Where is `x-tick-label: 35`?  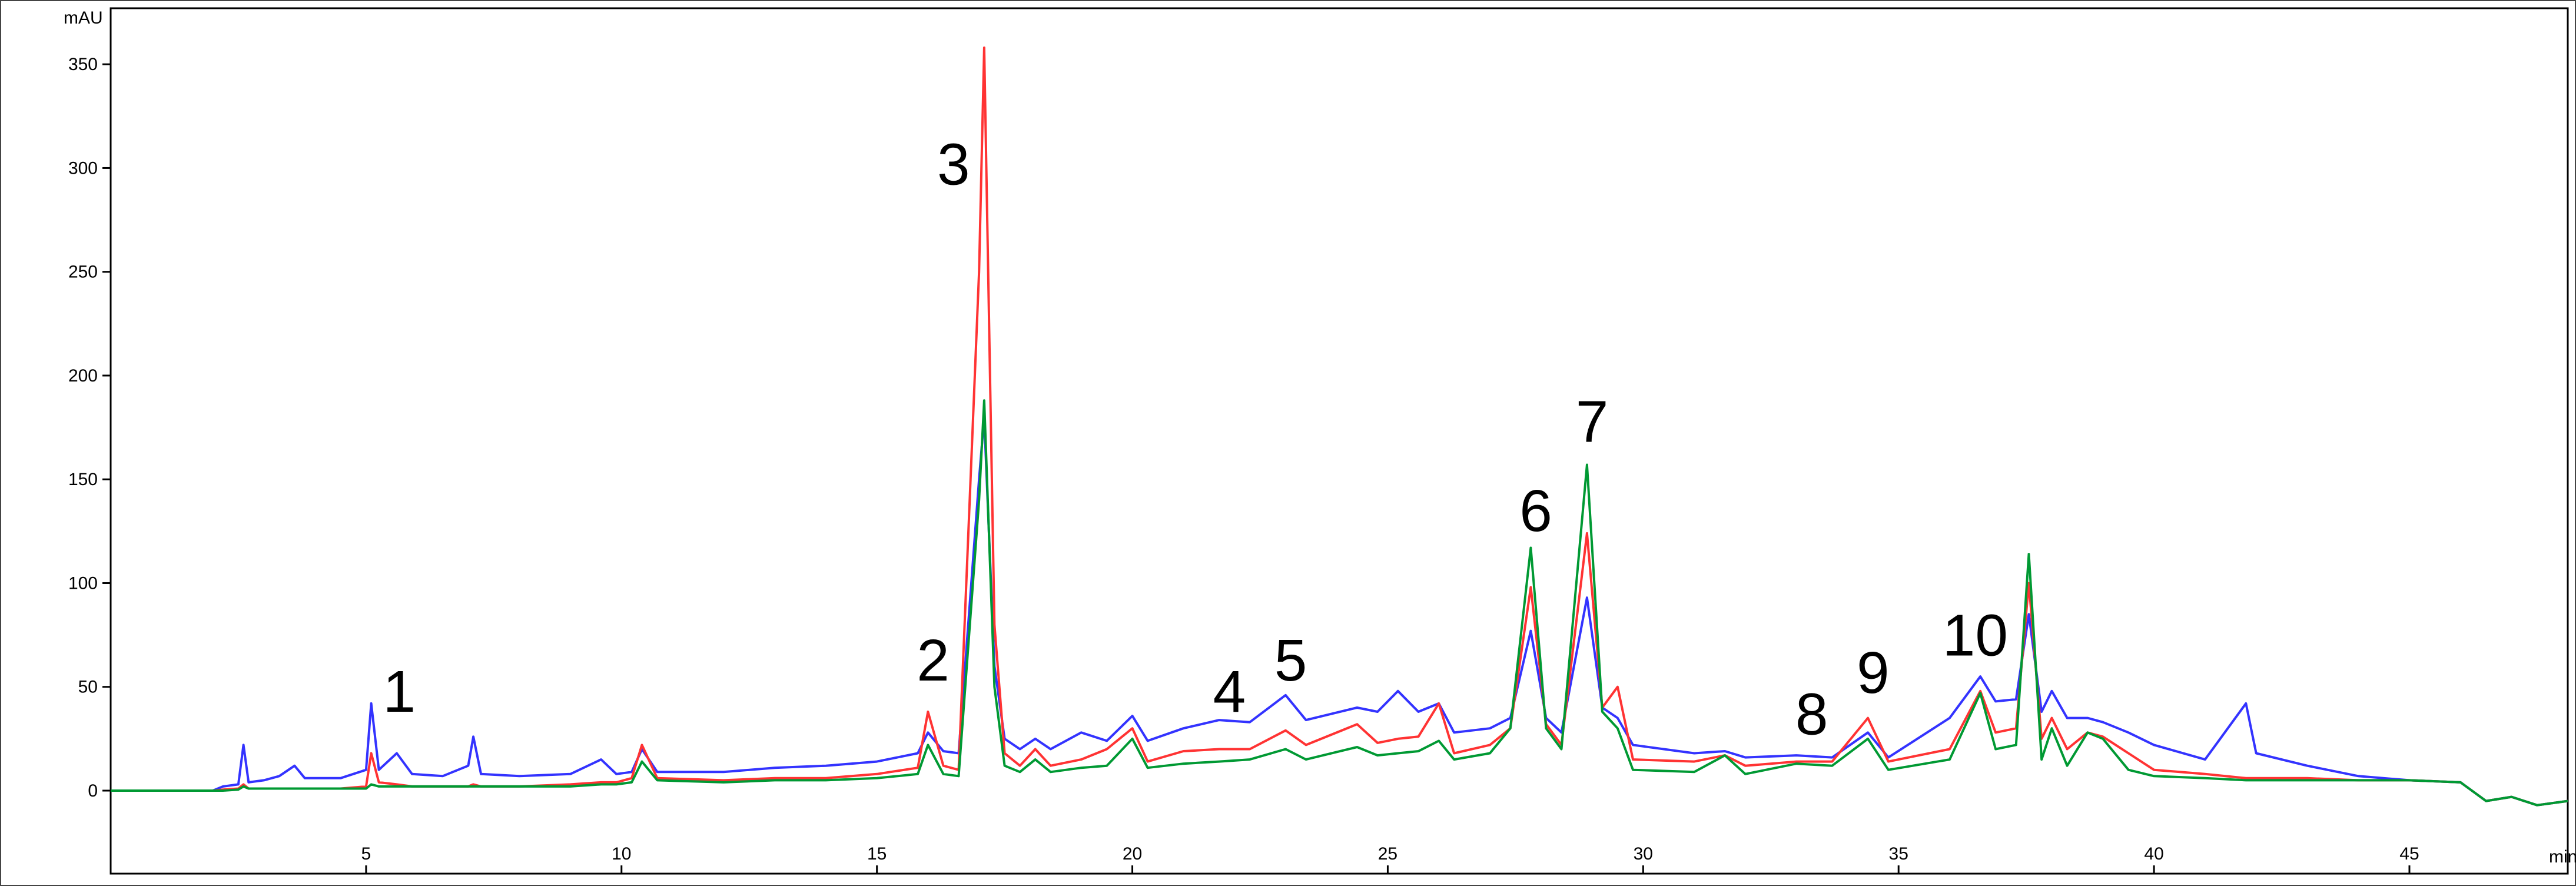 x-tick-label: 35 is located at coordinates (1898, 854).